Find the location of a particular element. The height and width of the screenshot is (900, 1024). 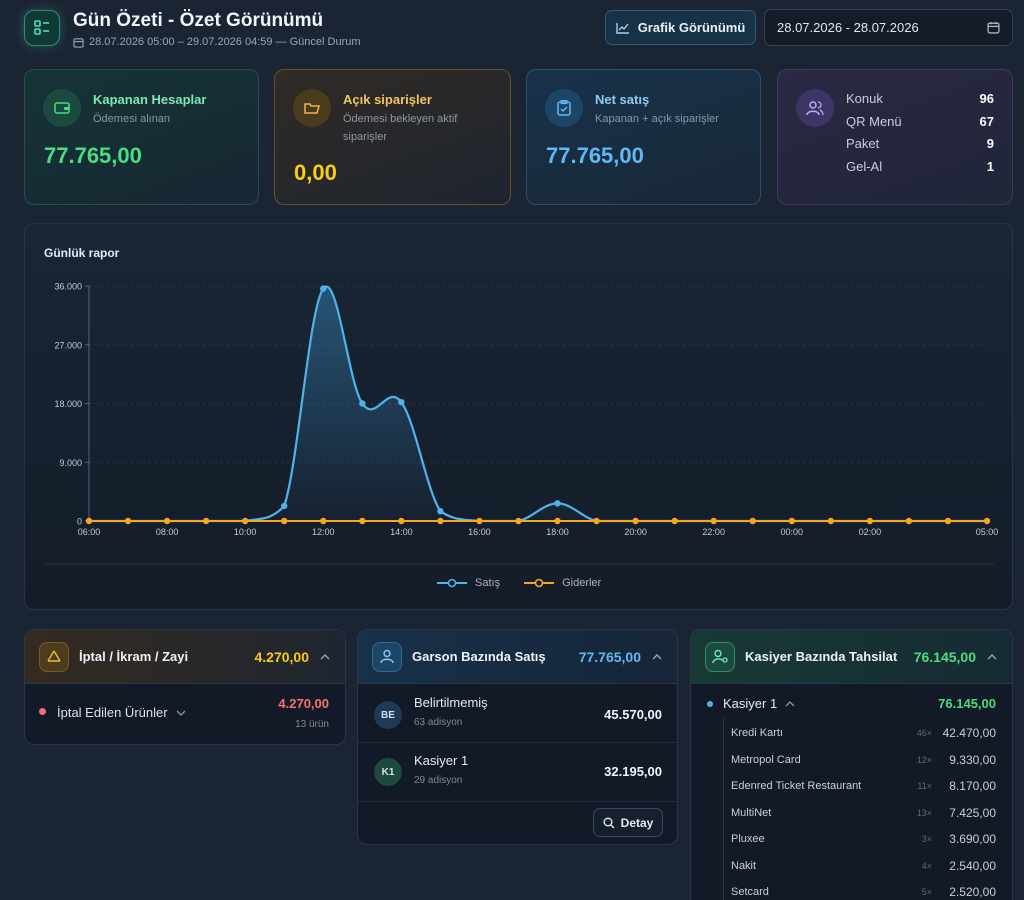

payment-row: Setcard 5× 2.520,00 is located at coordinates (863, 889).